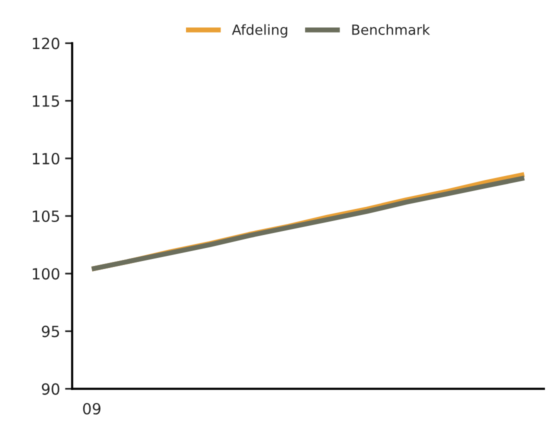 The width and height of the screenshot is (555, 432). Describe the element at coordinates (46, 44) in the screenshot. I see `y-tick-label: 120` at that location.